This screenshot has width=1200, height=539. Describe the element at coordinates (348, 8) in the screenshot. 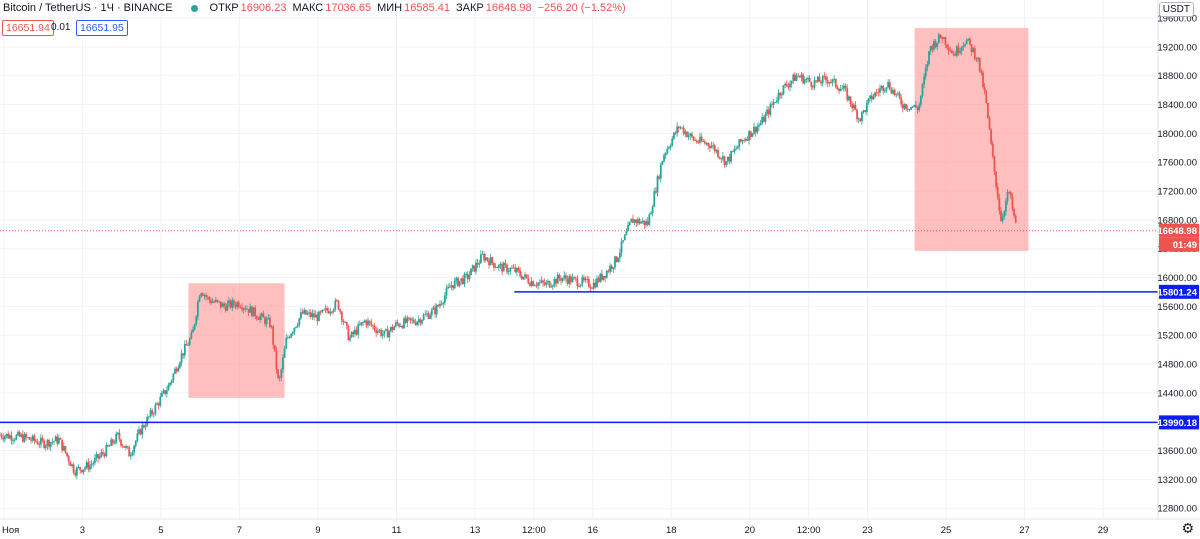

I see `high-value: 17036.65` at that location.